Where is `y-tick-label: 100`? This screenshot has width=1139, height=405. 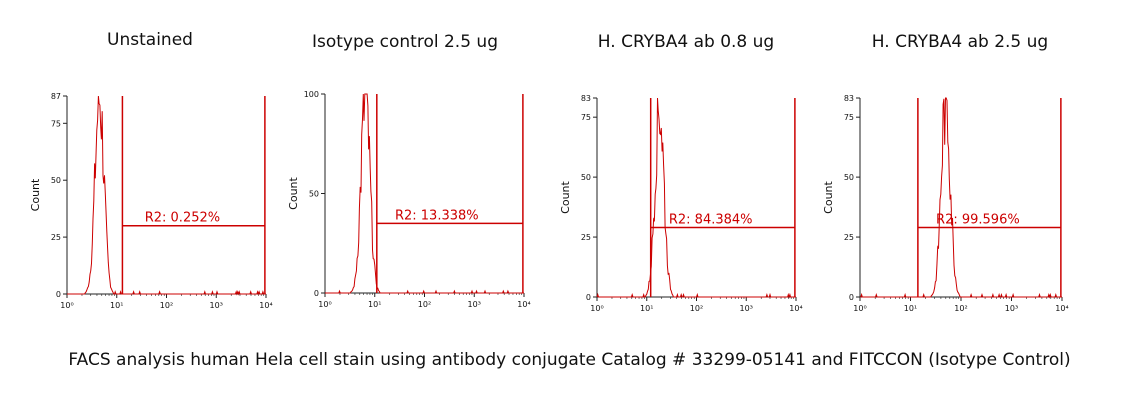 y-tick-label: 100 is located at coordinates (311, 94).